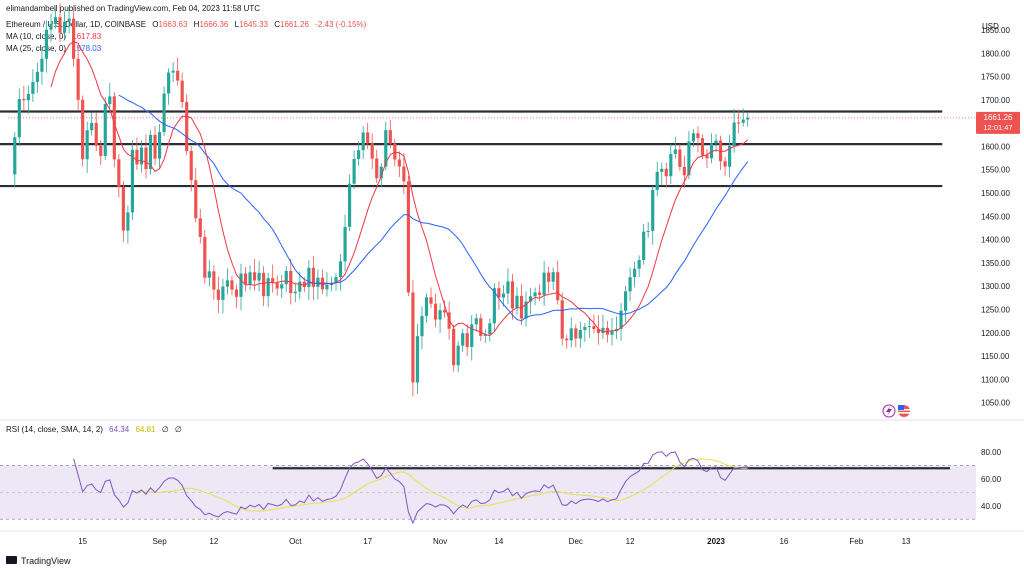  Describe the element at coordinates (54, 48) in the screenshot. I see `svg-text:MA (25, close, 0) 1578: MA (25, close, 0) 1578.03` at that location.